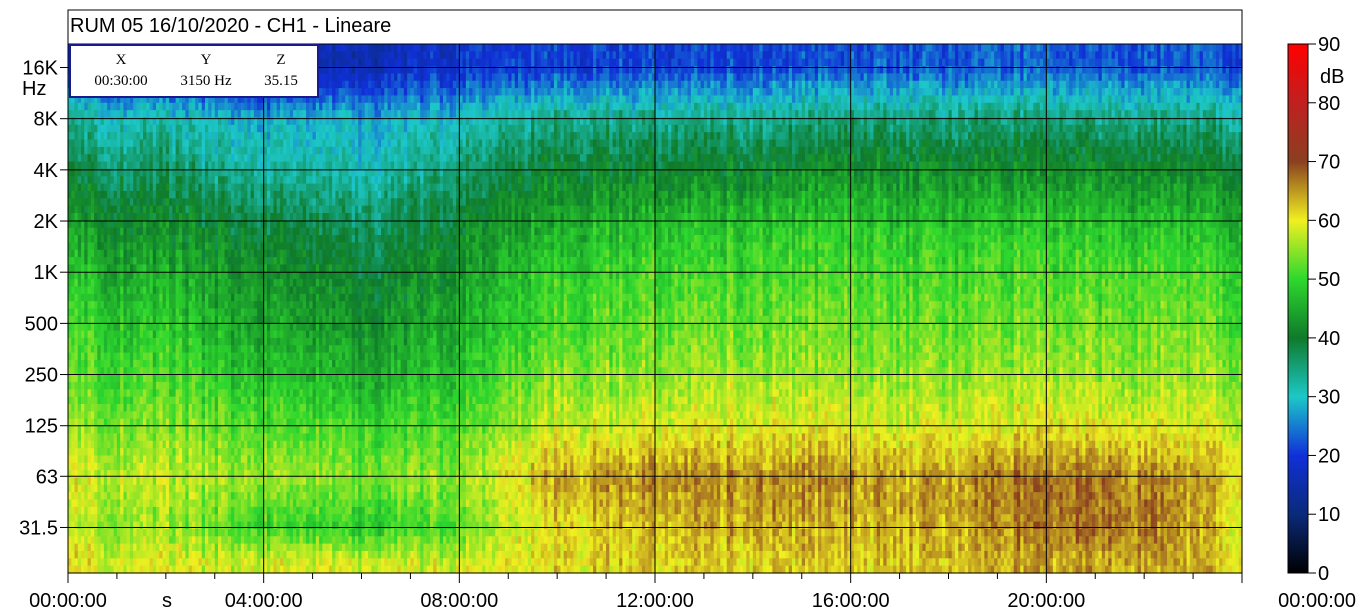 Image resolution: width=1360 pixels, height=615 pixels. What do you see at coordinates (655, 27) in the screenshot?
I see `title-bar: RUM 05 16/10/2020 - CH1 - Lineare` at bounding box center [655, 27].